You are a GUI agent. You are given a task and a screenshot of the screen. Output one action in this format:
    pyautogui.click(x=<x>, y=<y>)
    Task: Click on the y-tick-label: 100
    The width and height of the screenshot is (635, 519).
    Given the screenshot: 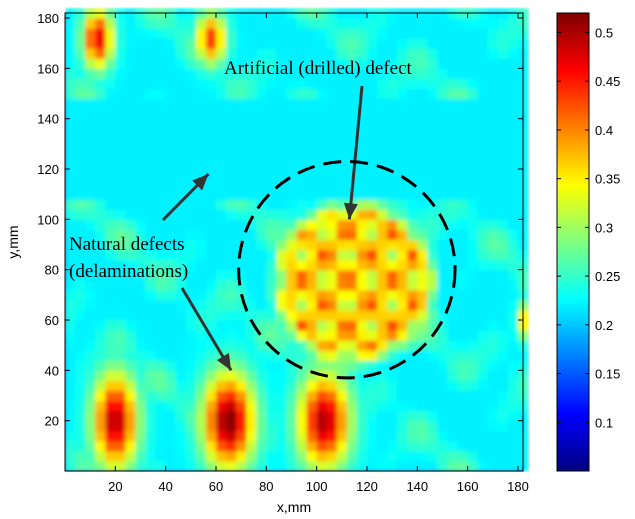 What is the action you would take?
    pyautogui.click(x=48, y=219)
    